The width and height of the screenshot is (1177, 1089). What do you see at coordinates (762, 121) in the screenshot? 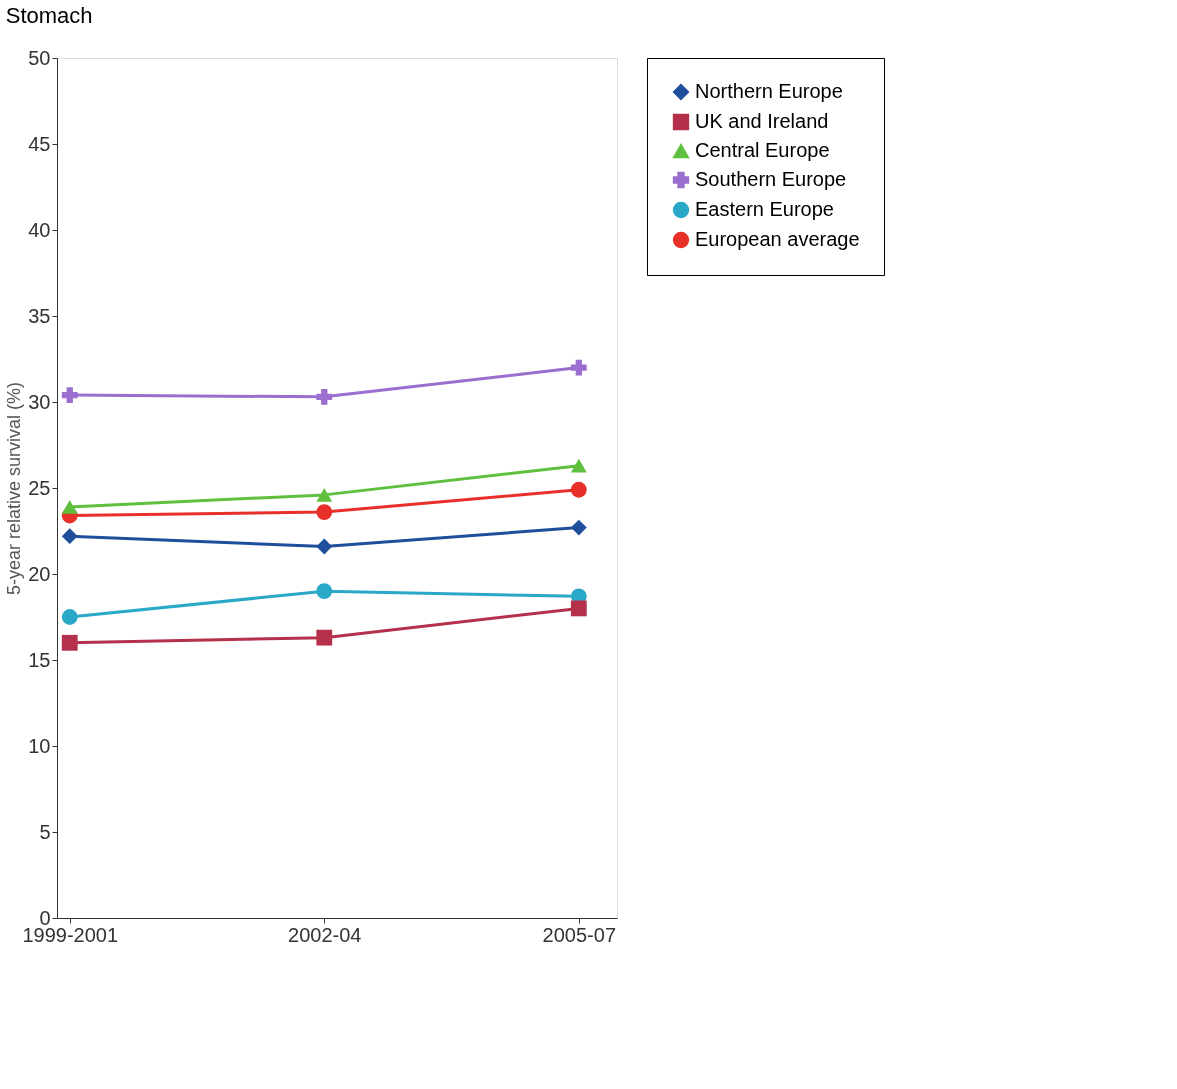
I see `legend-label: UK and Ireland` at bounding box center [762, 121].